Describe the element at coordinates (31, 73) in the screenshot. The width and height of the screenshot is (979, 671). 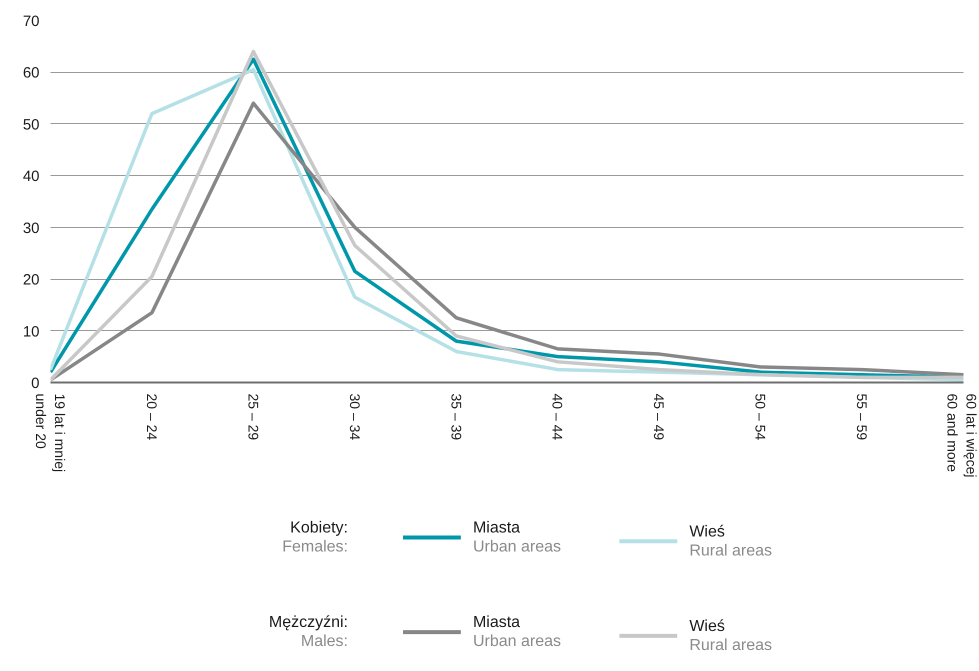
I see `y-tick-label: 60` at that location.